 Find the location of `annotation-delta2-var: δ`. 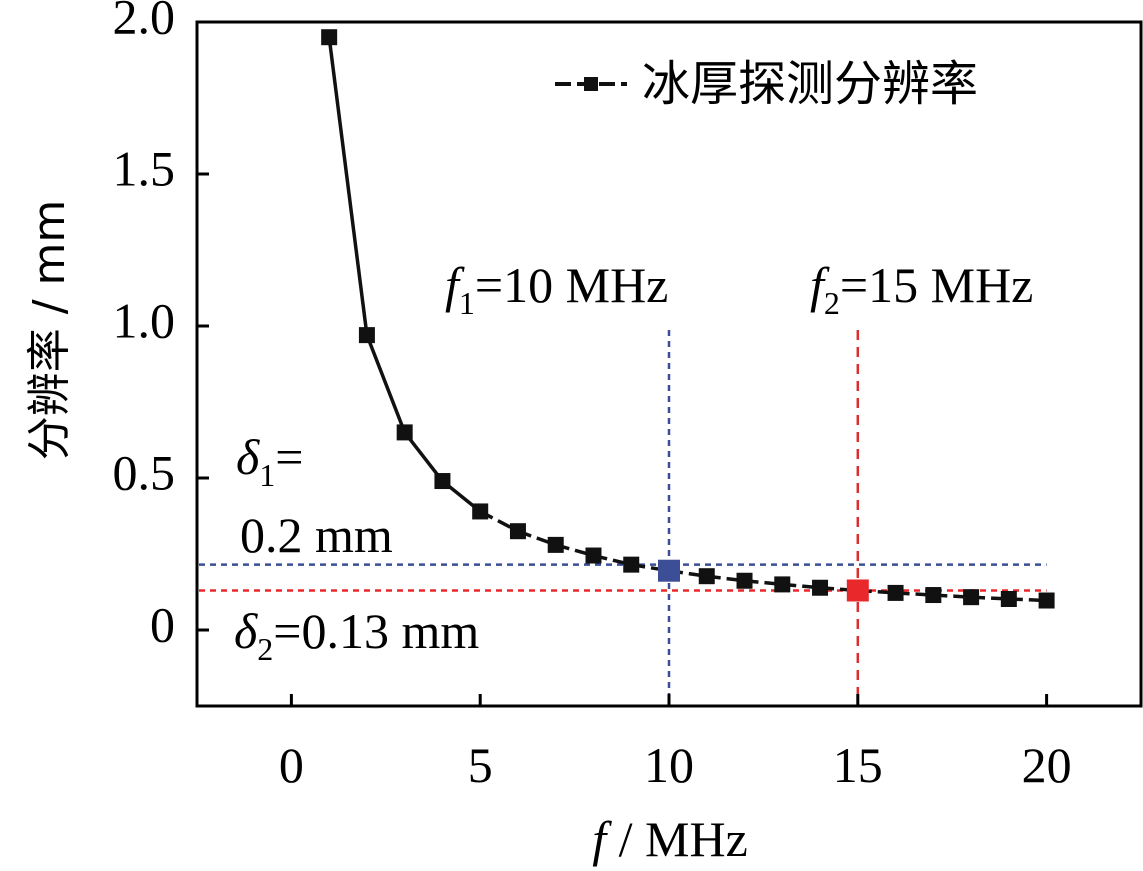

annotation-delta2-var: δ is located at coordinates (246, 631).